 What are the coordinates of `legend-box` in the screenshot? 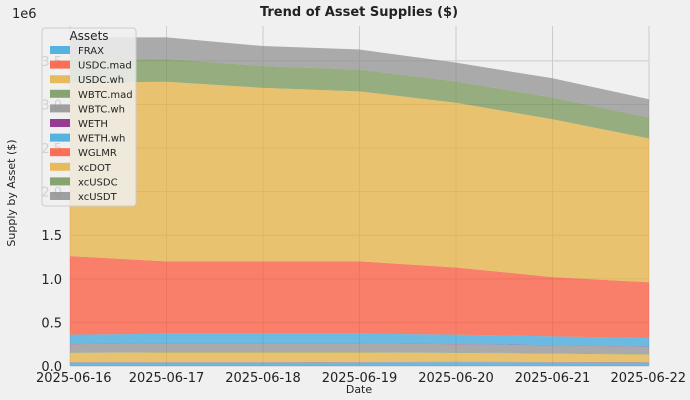 It's located at (89, 117).